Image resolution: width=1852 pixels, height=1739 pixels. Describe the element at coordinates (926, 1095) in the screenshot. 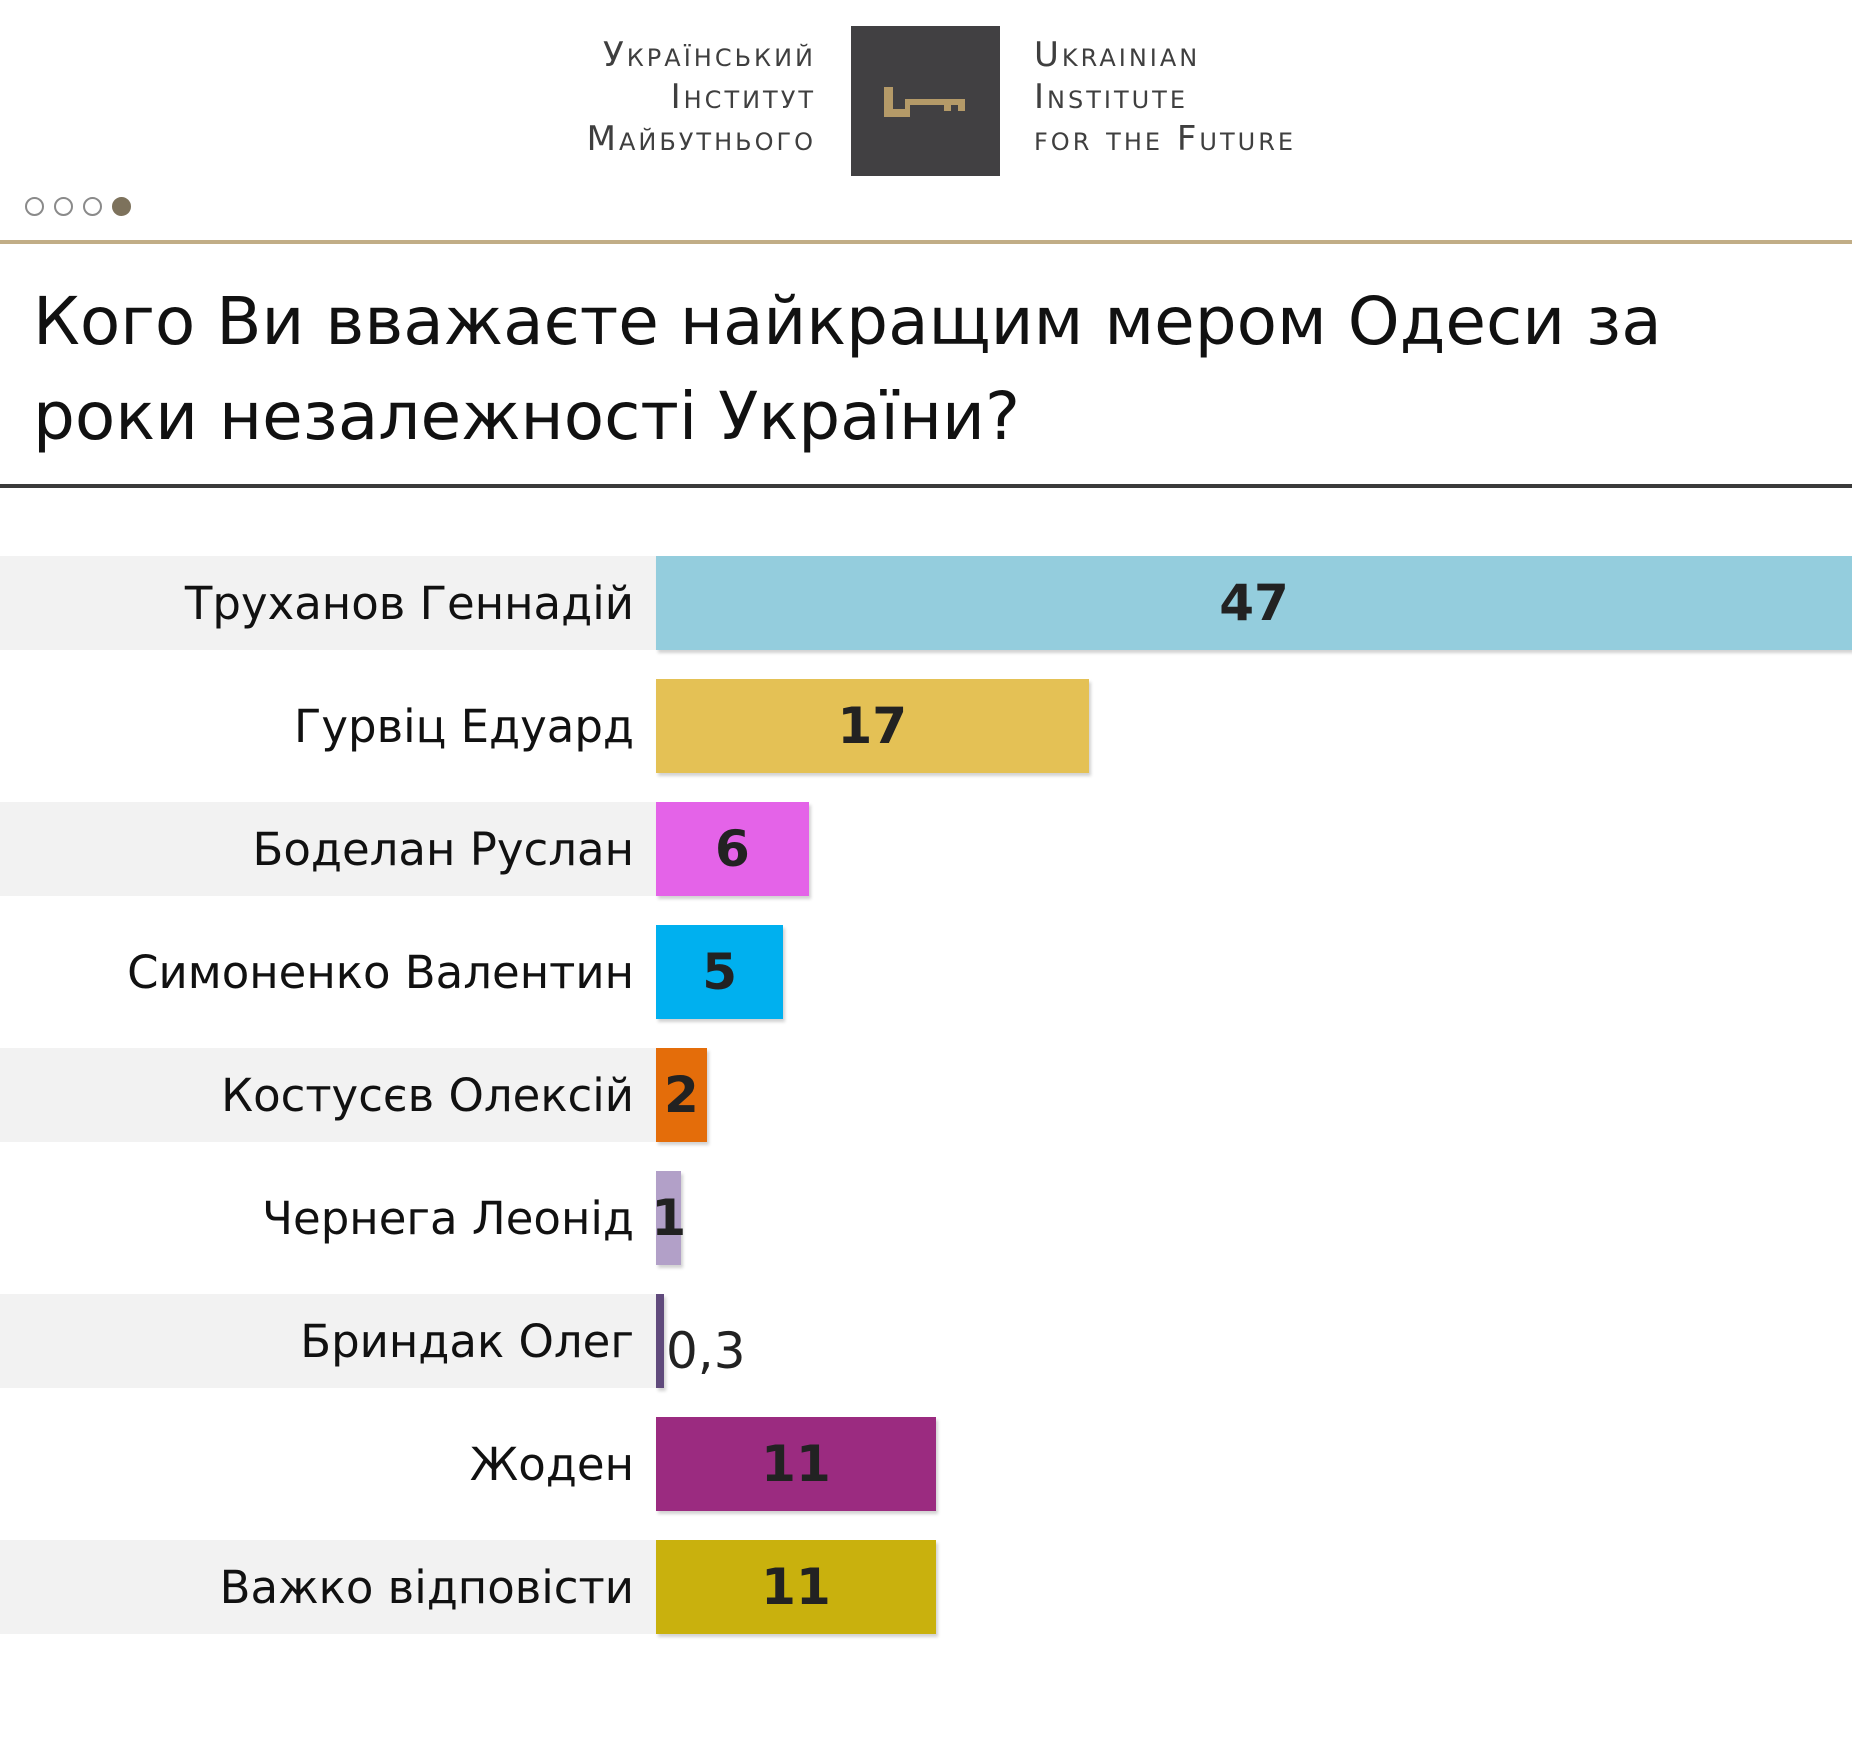

I see `chart-row: Костусєв Олексій 2` at that location.